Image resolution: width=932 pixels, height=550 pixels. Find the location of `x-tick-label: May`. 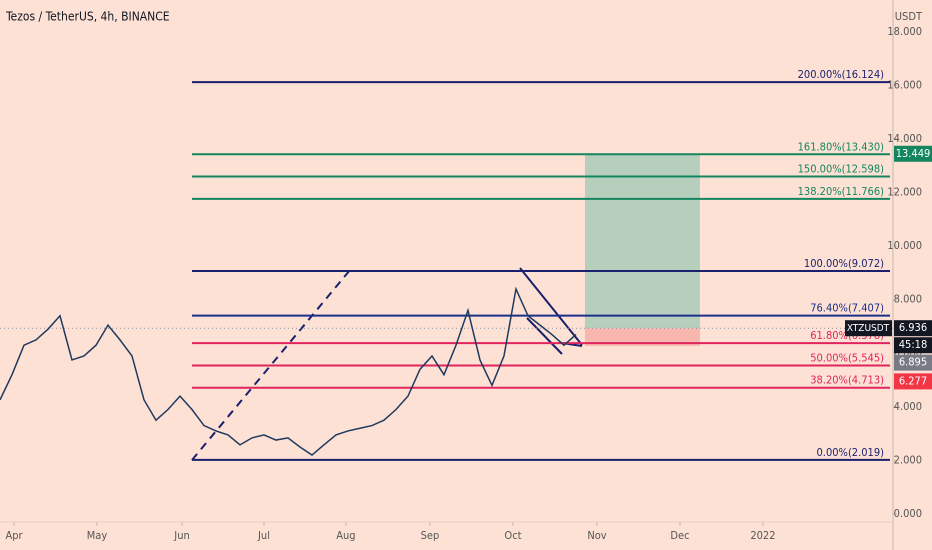

x-tick-label: May is located at coordinates (97, 535).